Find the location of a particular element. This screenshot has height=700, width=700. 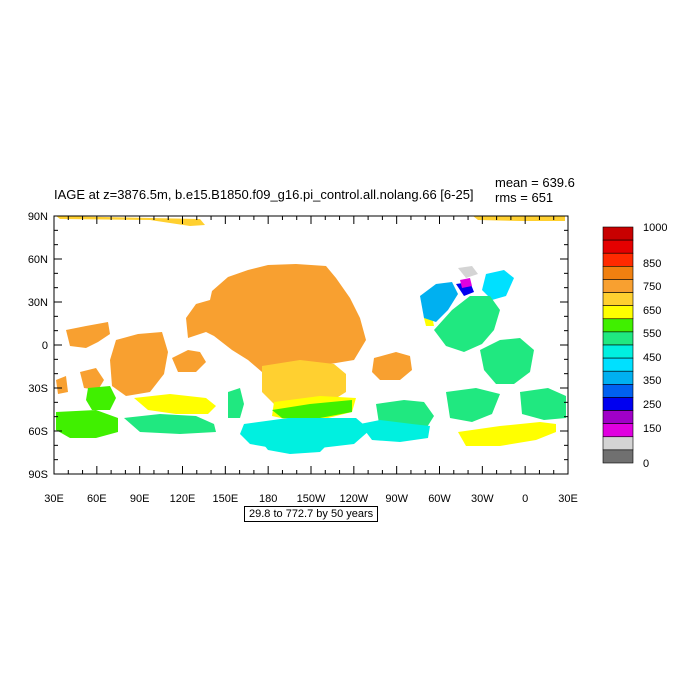

colorbar-label: 750 is located at coordinates (652, 287).